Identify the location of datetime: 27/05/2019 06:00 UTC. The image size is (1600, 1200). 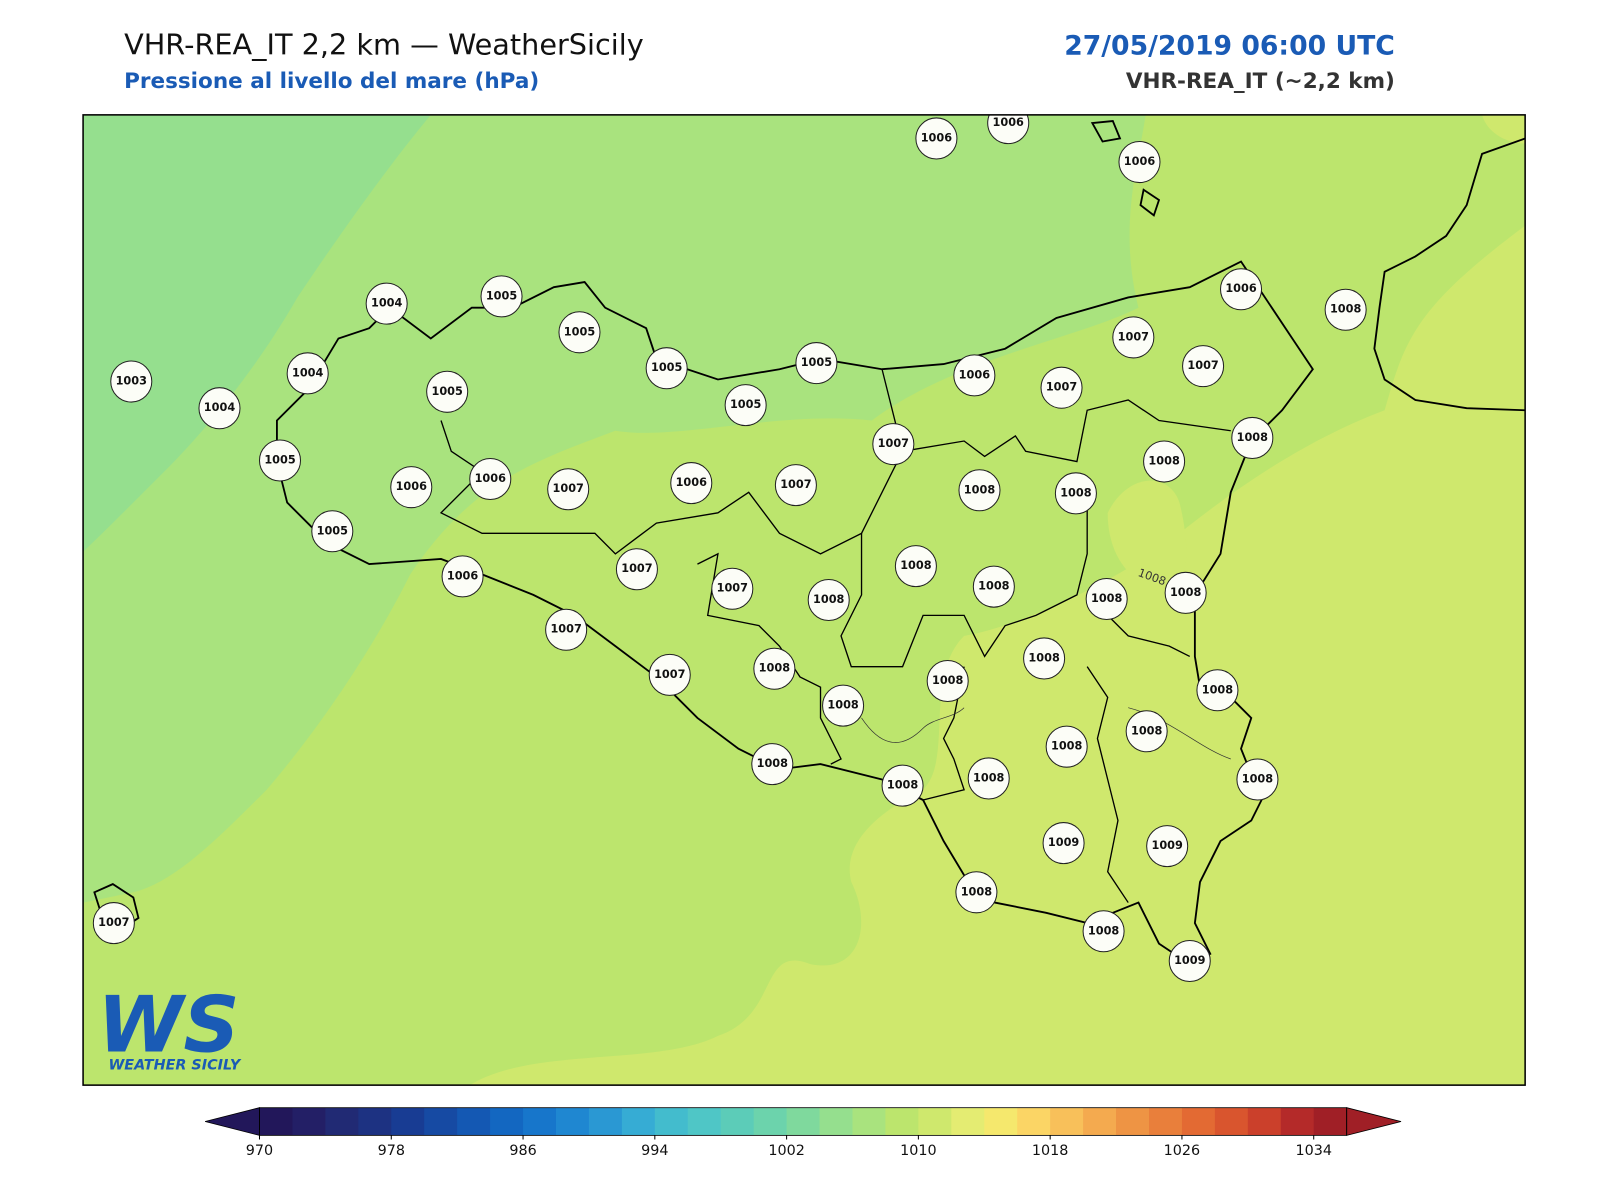
(1229, 45).